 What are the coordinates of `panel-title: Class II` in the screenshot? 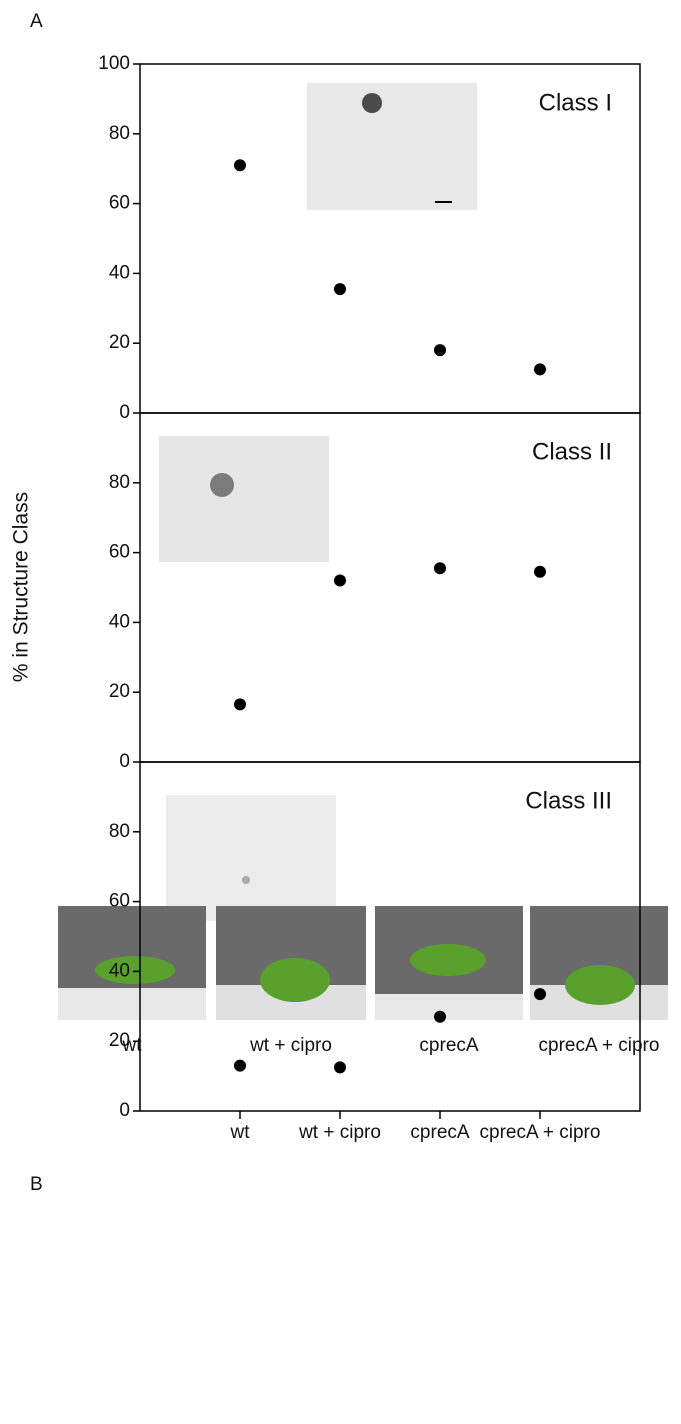 It's located at (572, 451).